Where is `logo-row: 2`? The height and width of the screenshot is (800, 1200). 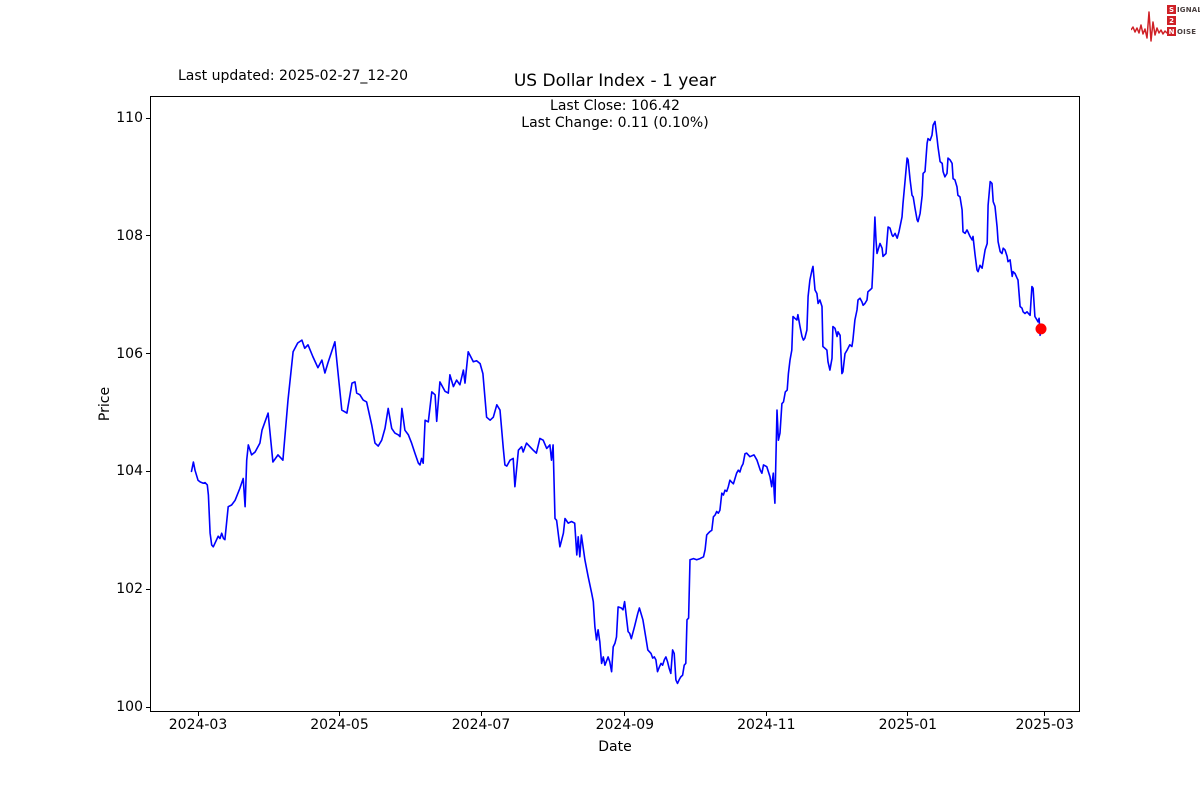
logo-row: 2 is located at coordinates (1183, 20).